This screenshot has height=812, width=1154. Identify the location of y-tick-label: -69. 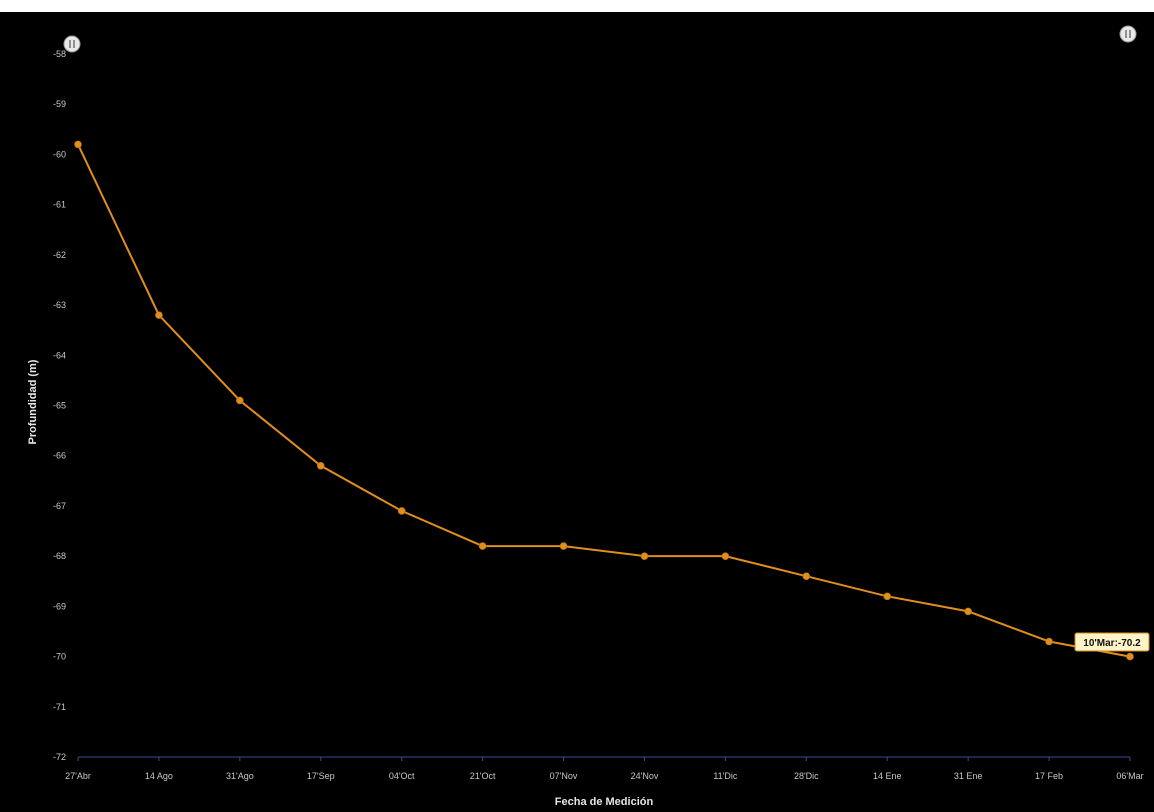
(59, 606).